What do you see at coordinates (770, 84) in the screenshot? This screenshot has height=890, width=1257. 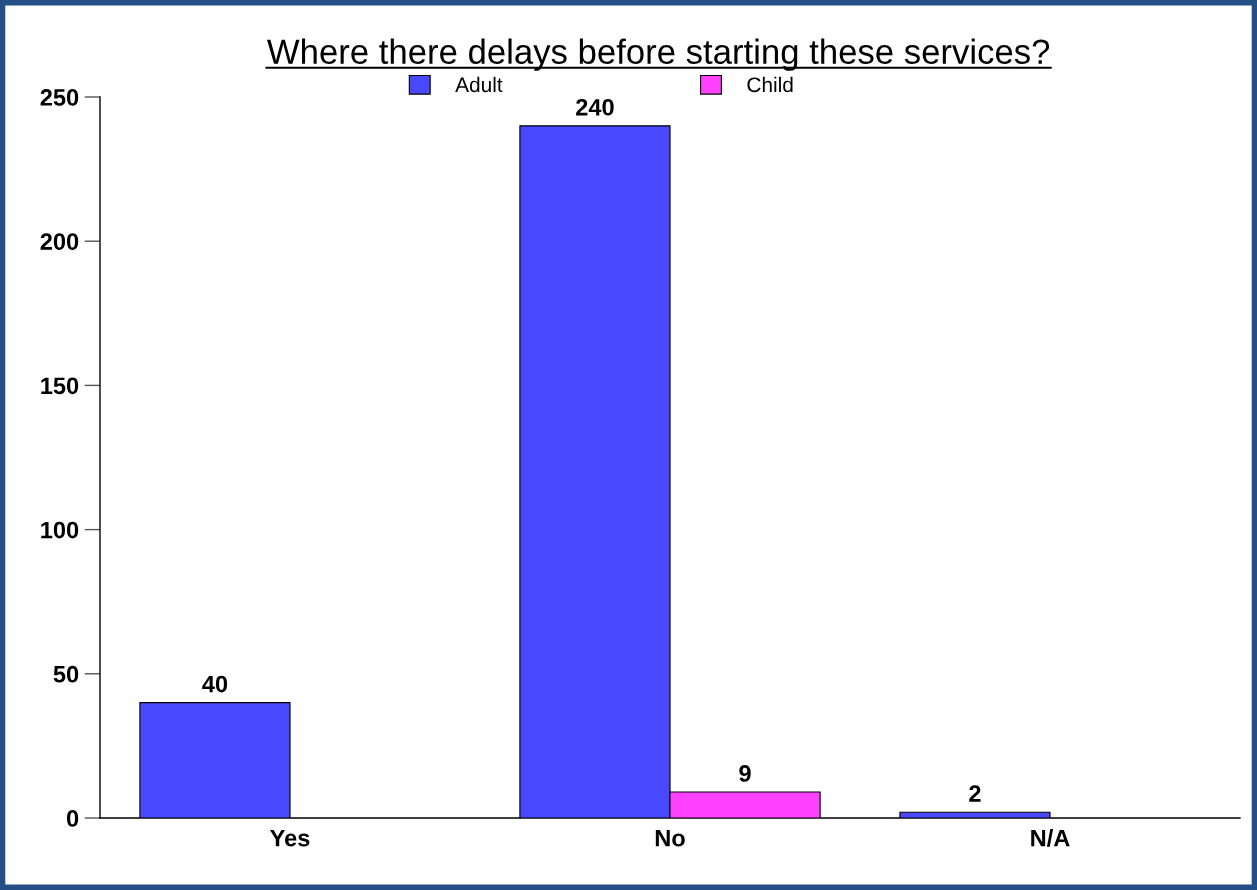 I see `legend-label: Child` at bounding box center [770, 84].